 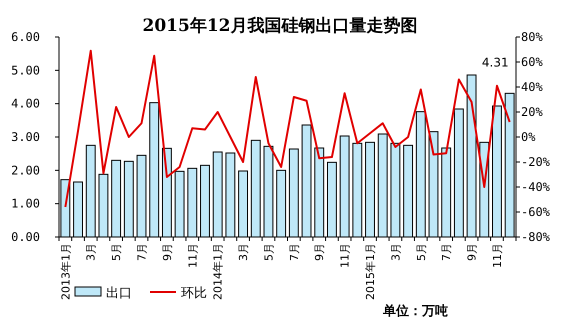 What do you see at coordinates (532, 112) in the screenshot?
I see `y2-tick-label: 20%` at bounding box center [532, 112].